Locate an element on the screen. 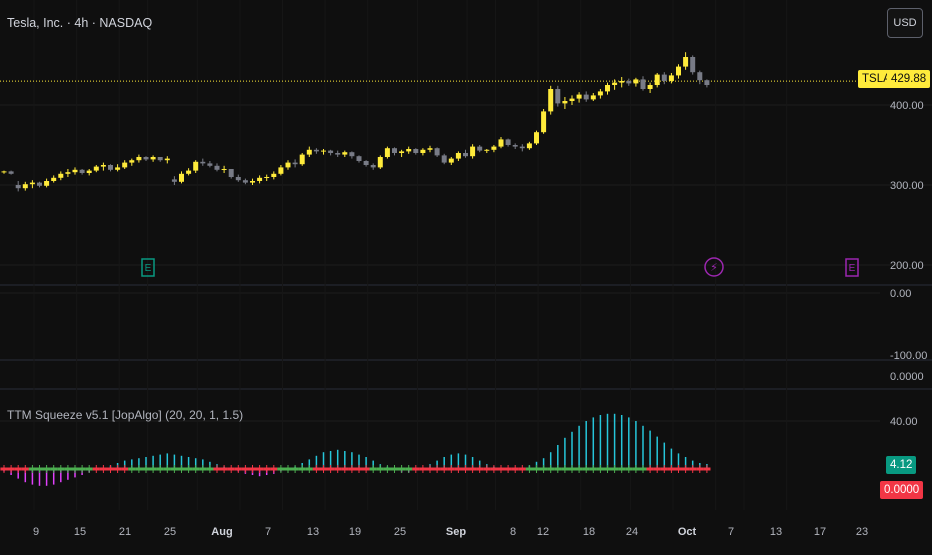  flash-circle is located at coordinates (714, 267).